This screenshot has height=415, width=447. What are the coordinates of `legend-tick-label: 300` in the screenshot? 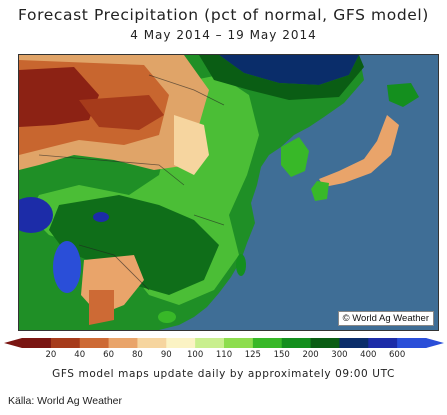 It's located at (339, 354).